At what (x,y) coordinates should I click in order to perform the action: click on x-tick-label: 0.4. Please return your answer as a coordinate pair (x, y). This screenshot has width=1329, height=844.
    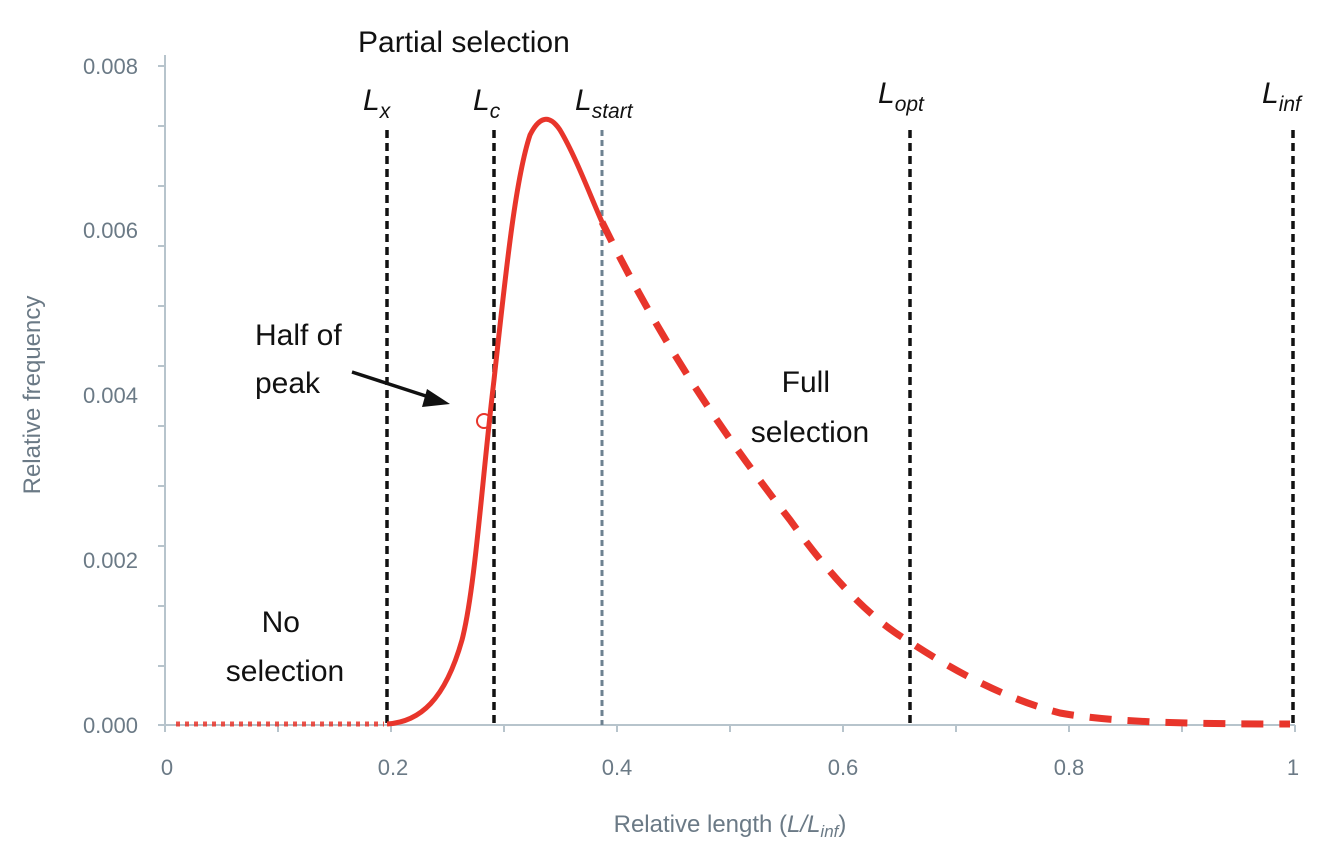
    Looking at the image, I should click on (617, 767).